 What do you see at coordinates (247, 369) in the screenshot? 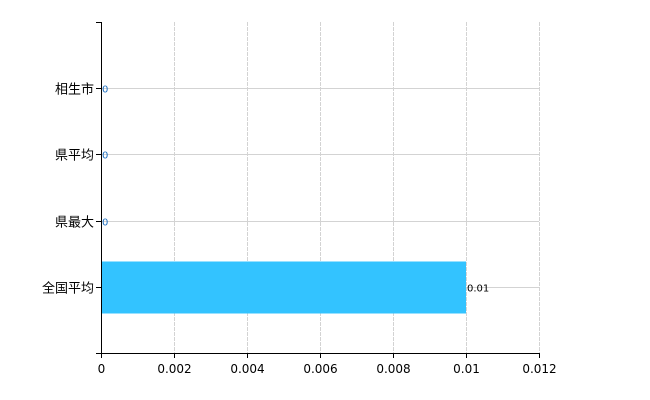
I see `x-tick-label: 0.004` at bounding box center [247, 369].